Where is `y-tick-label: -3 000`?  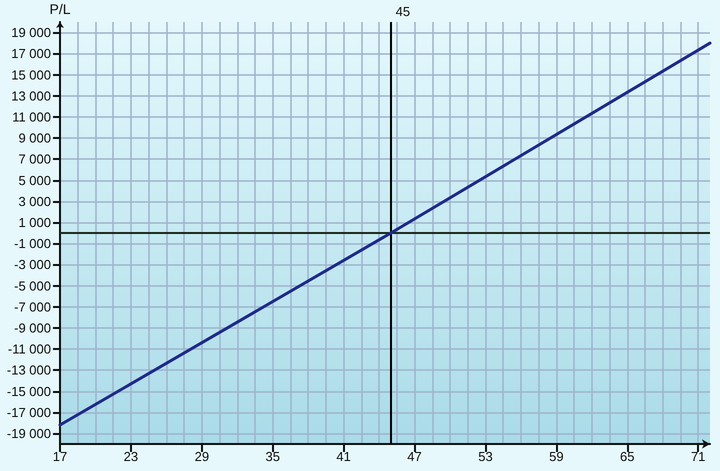 y-tick-label: -3 000 is located at coordinates (32, 264).